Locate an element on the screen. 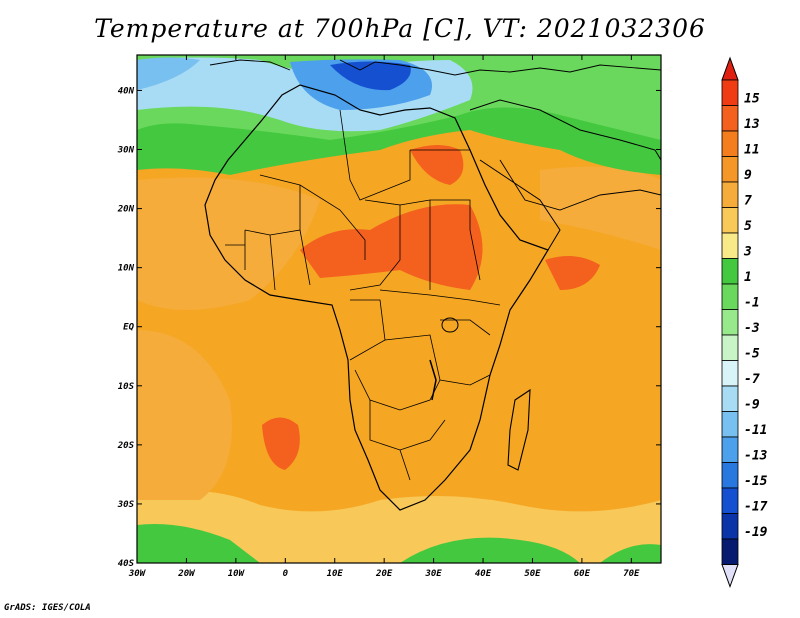 Image resolution: width=800 pixels, height=618 pixels. colorbar-top-arrow is located at coordinates (730, 68).